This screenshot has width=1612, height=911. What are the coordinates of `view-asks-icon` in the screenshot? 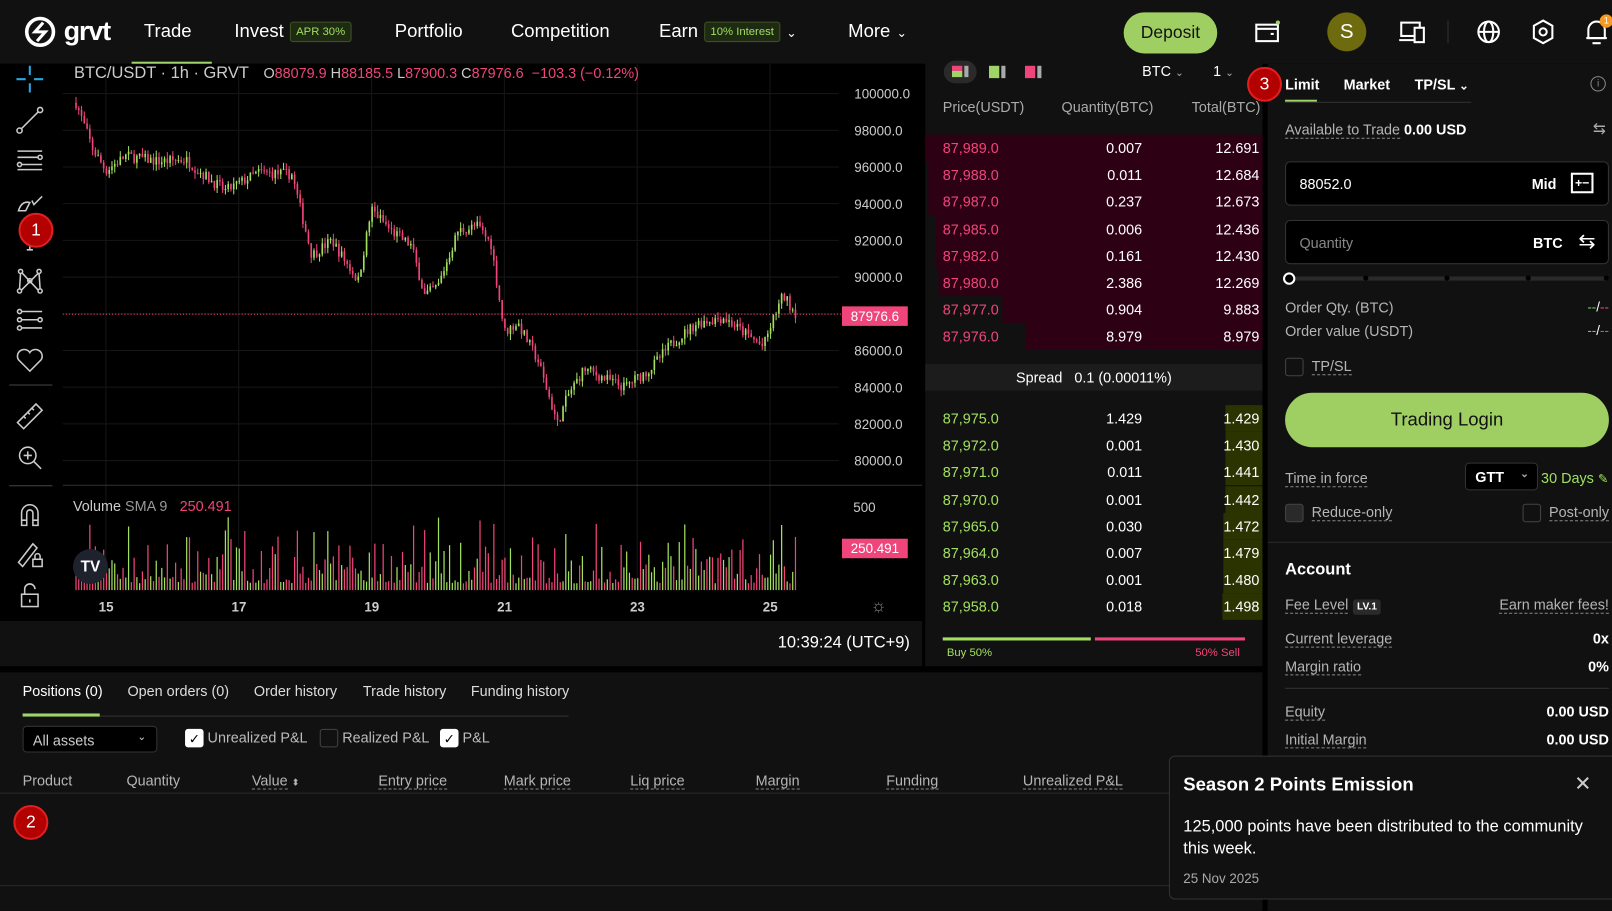 It's located at (1033, 72).